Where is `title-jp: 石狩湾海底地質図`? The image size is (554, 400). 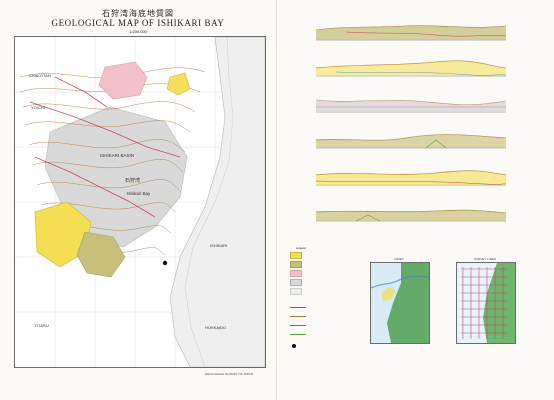
title-jp: 石狩湾海底地質図 is located at coordinates (138, 13).